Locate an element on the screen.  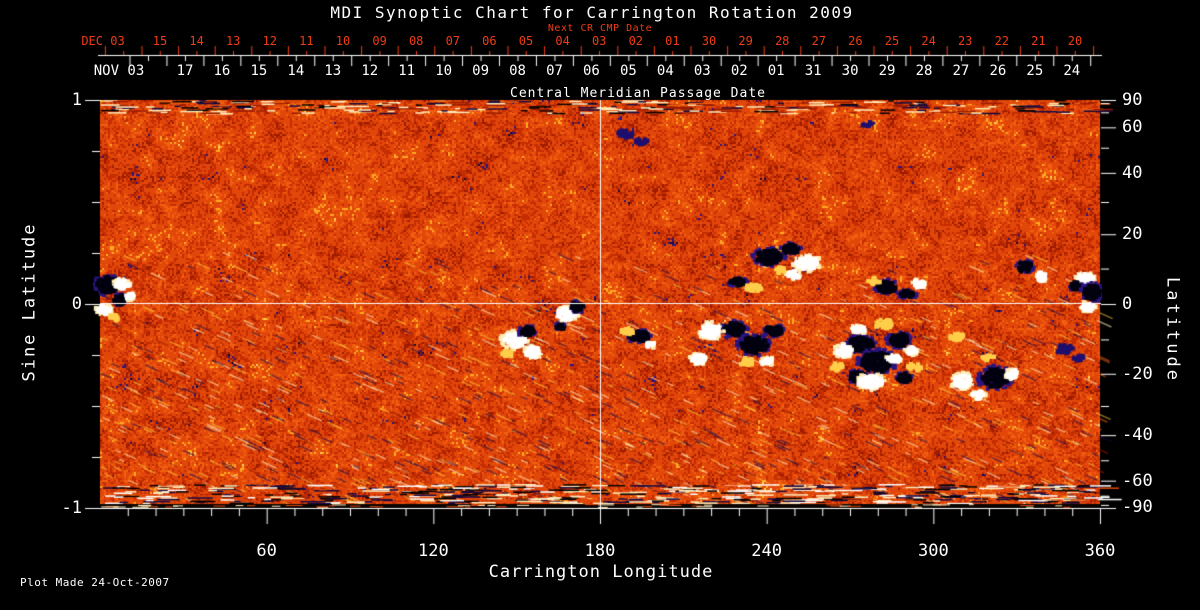
next-cr-day-label: 08 is located at coordinates (416, 41).